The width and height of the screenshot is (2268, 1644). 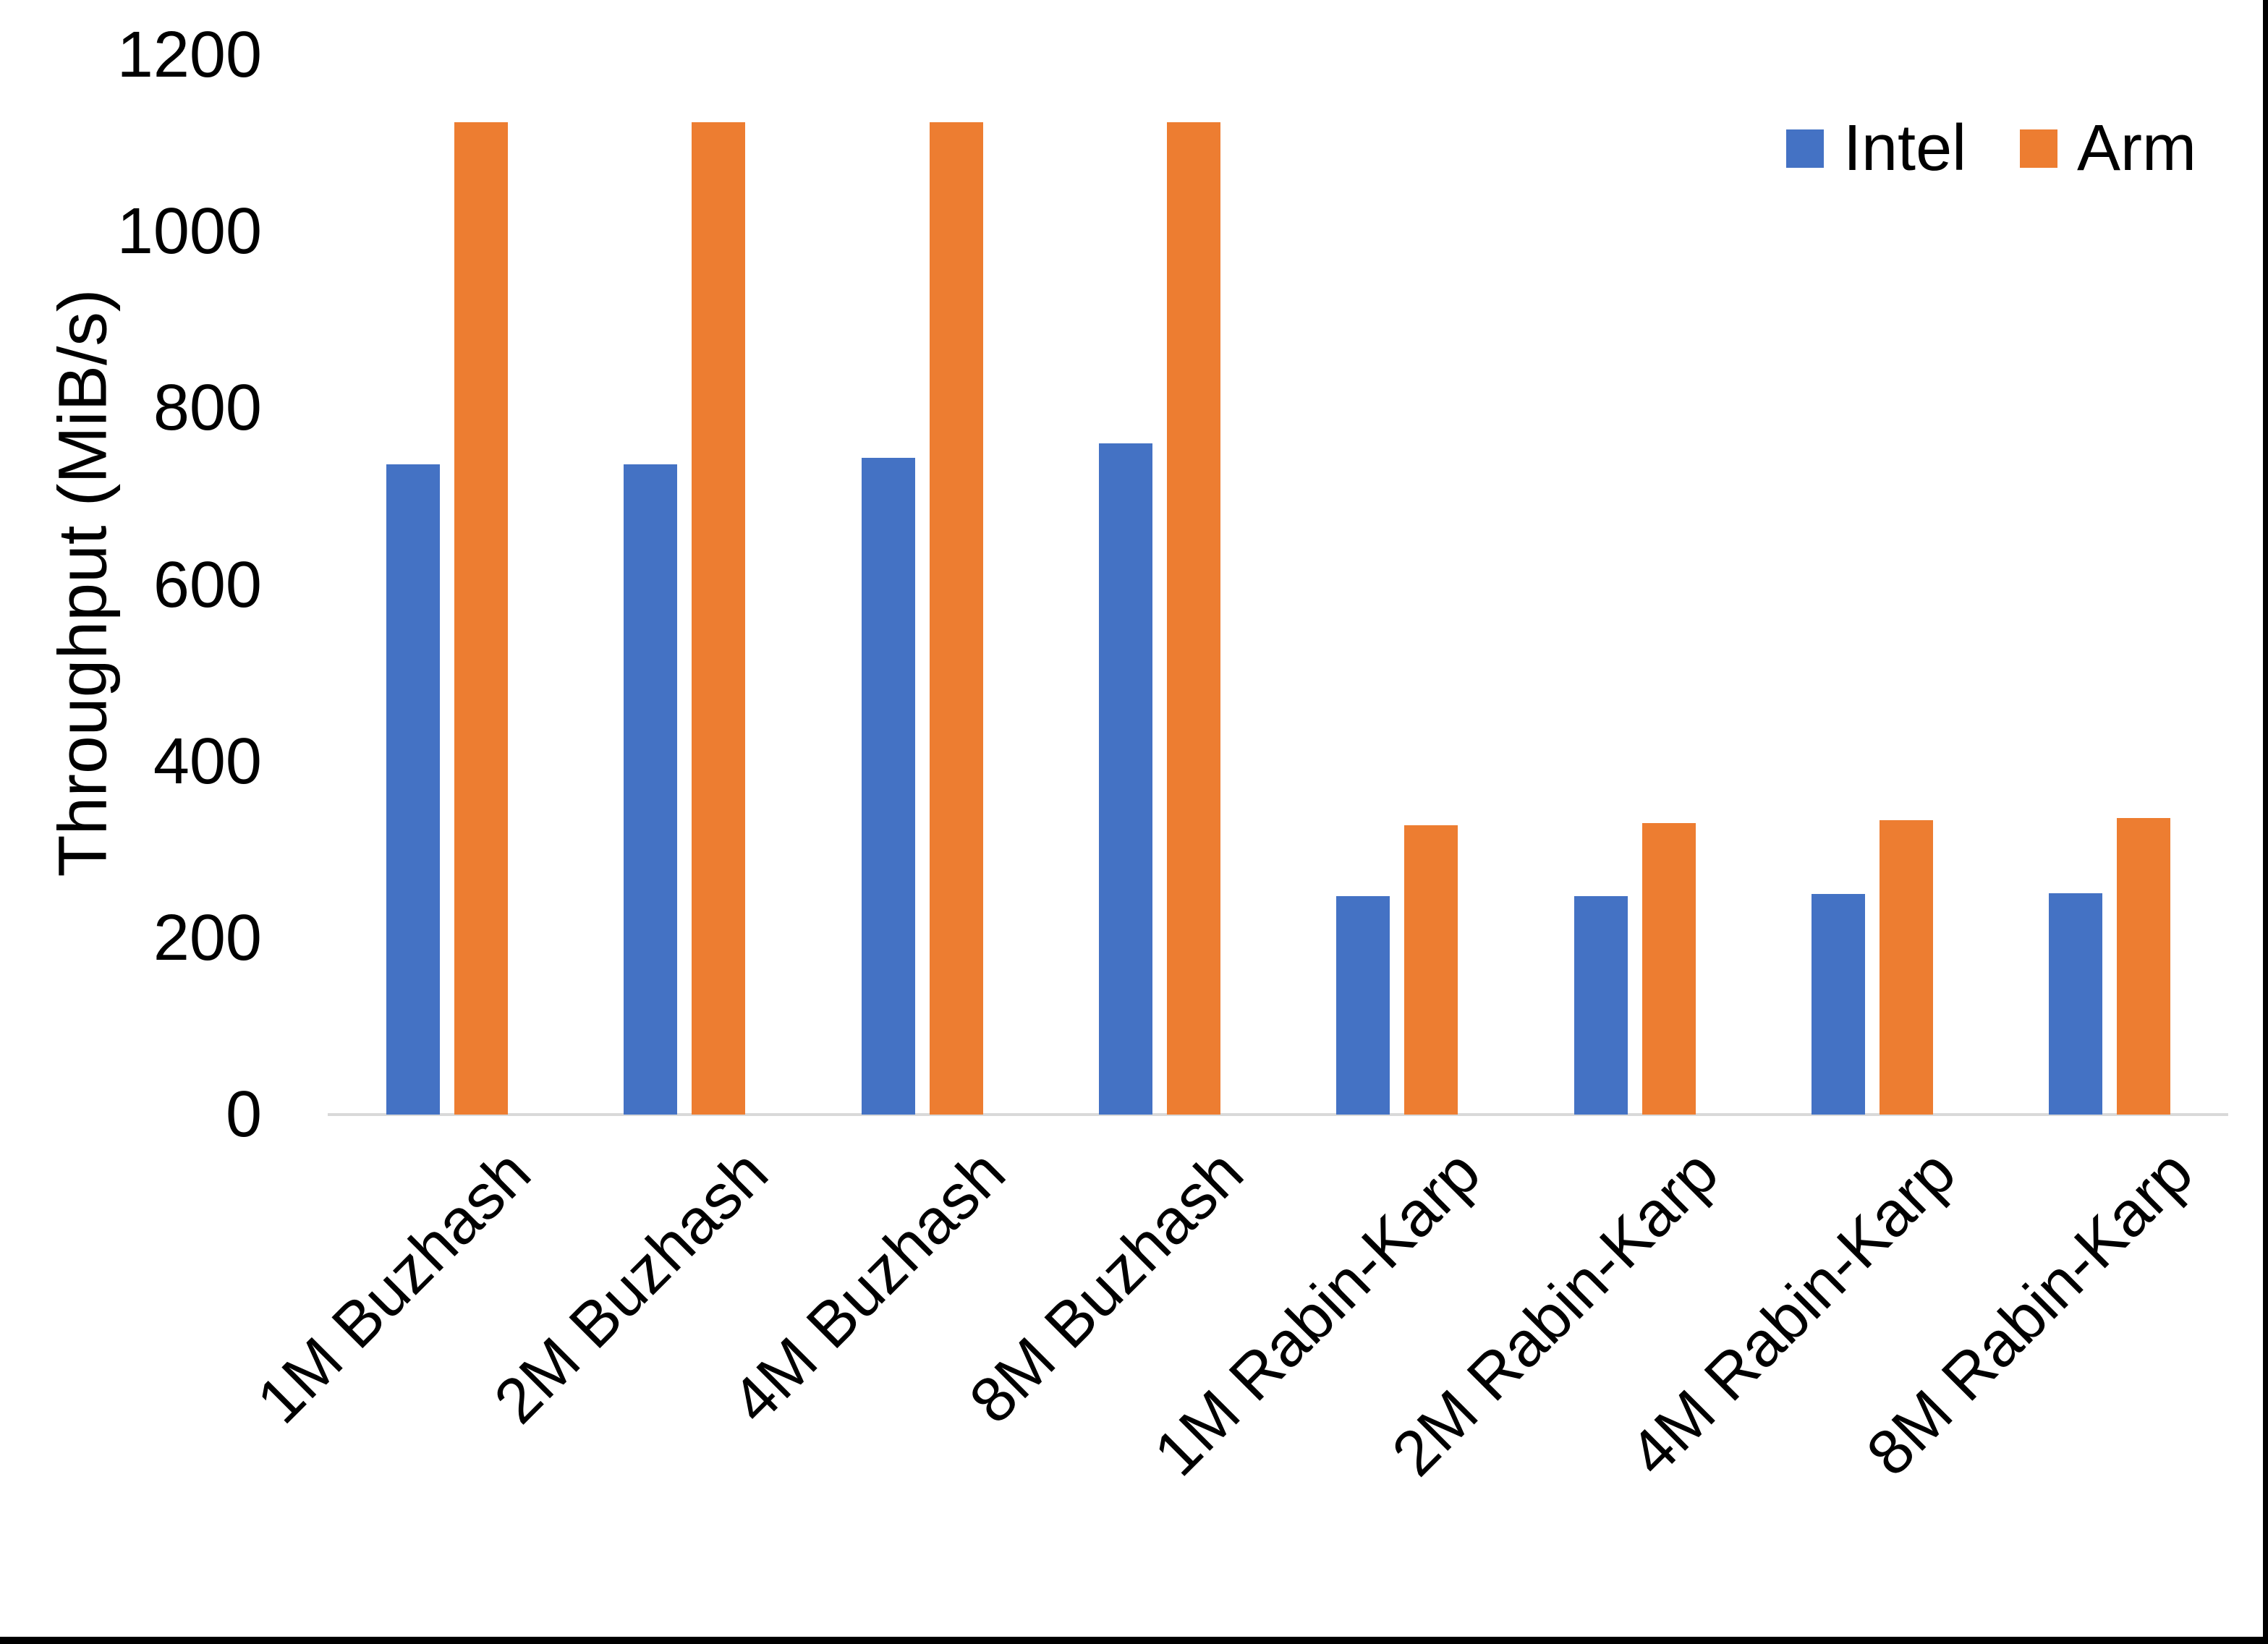 What do you see at coordinates (1278, 1114) in the screenshot?
I see `x-axis-line` at bounding box center [1278, 1114].